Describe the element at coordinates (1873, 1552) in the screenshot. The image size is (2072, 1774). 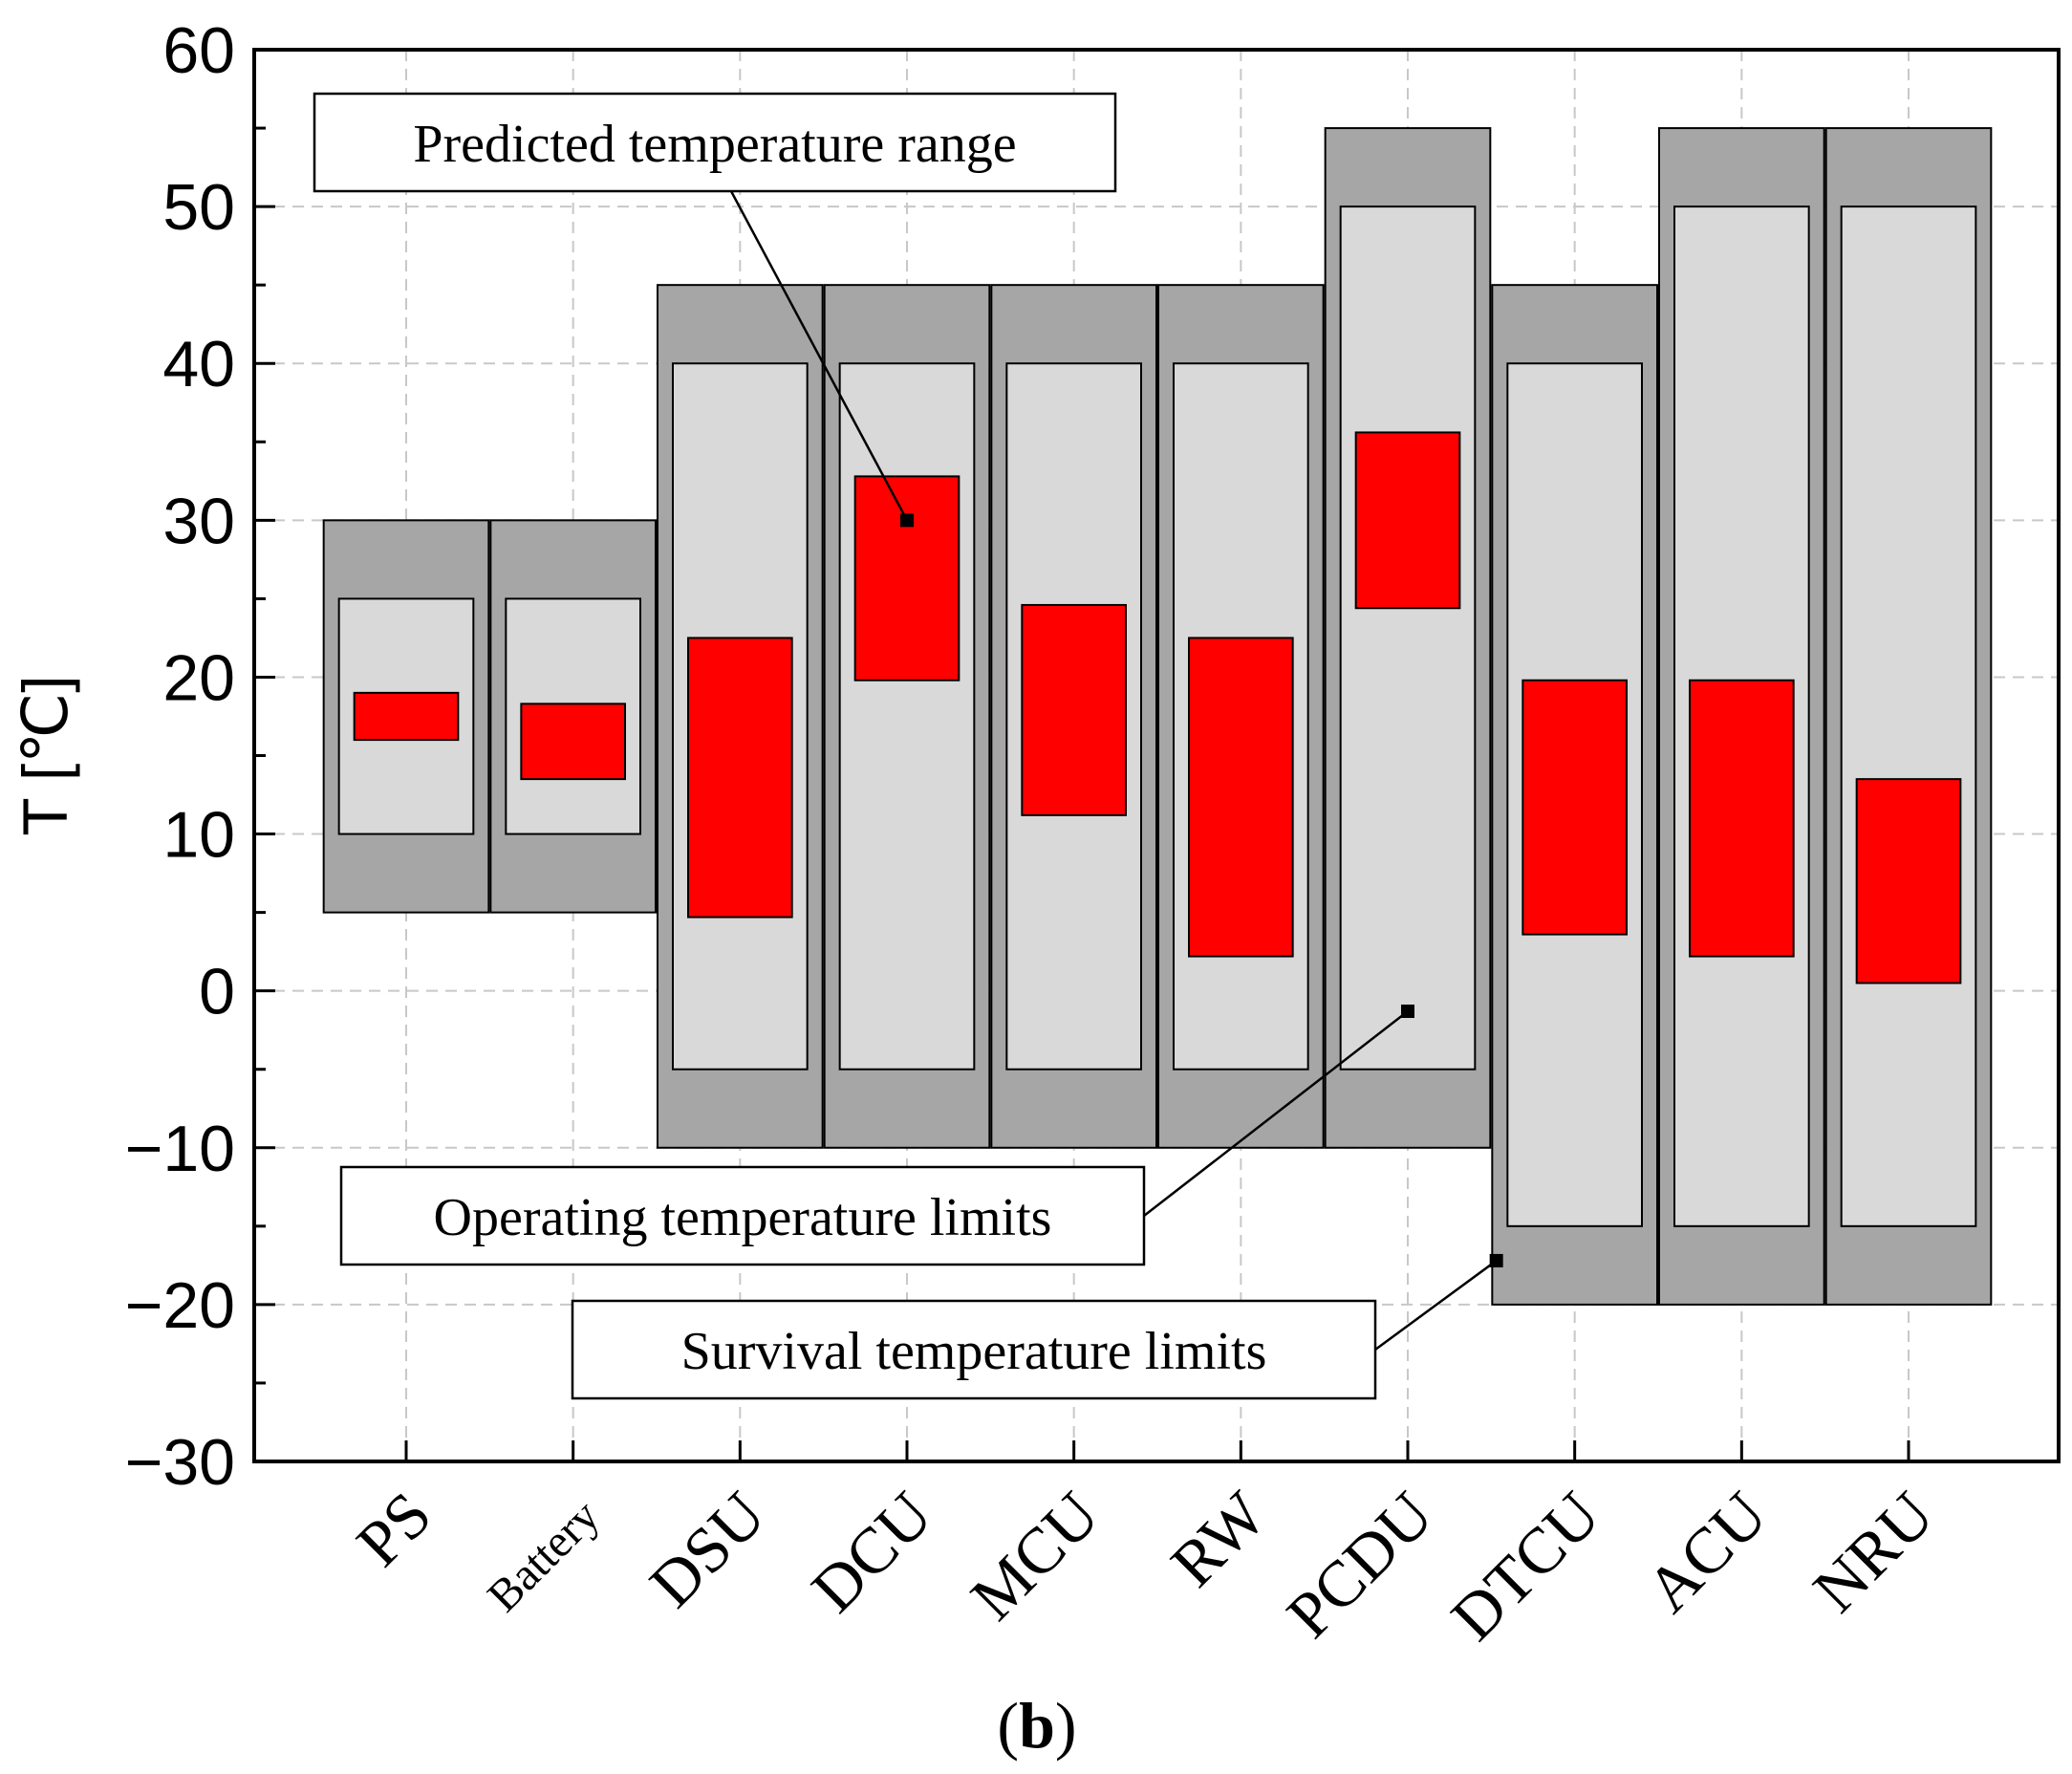
I see `x-tick-label-nru: NRU` at that location.